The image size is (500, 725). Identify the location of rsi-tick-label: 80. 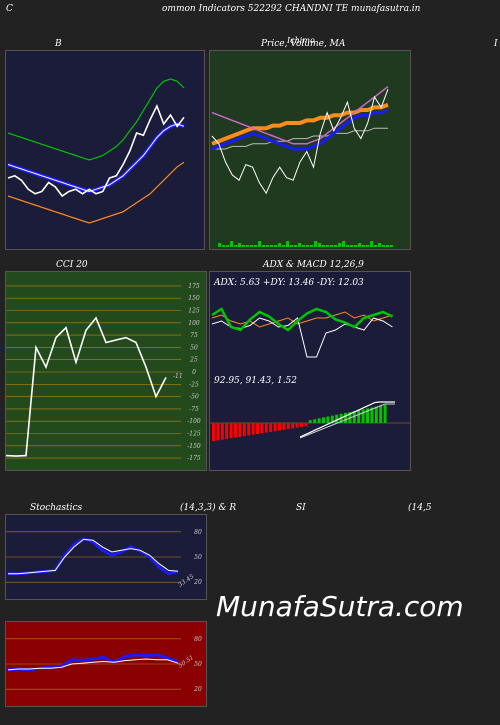
(198, 639).